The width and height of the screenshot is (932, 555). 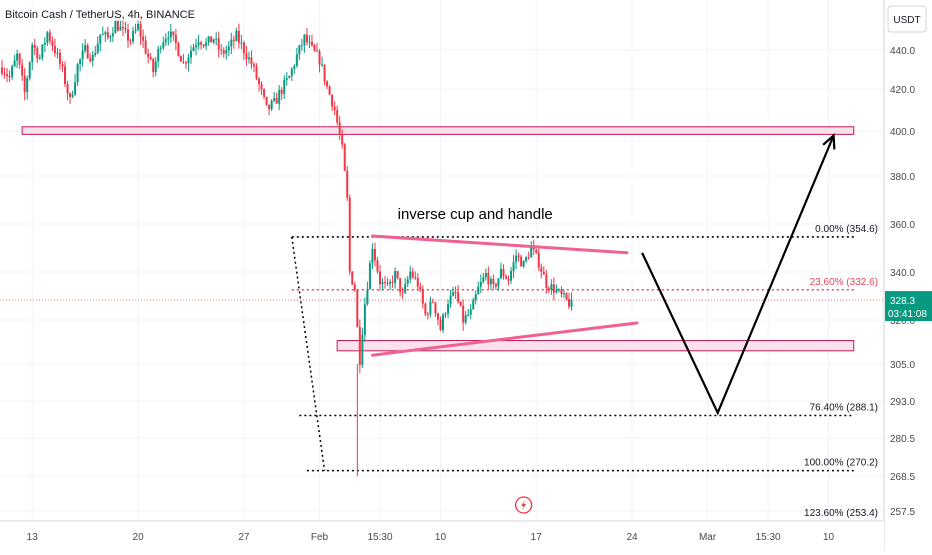 I want to click on x-tick-label: 10, so click(x=441, y=537).